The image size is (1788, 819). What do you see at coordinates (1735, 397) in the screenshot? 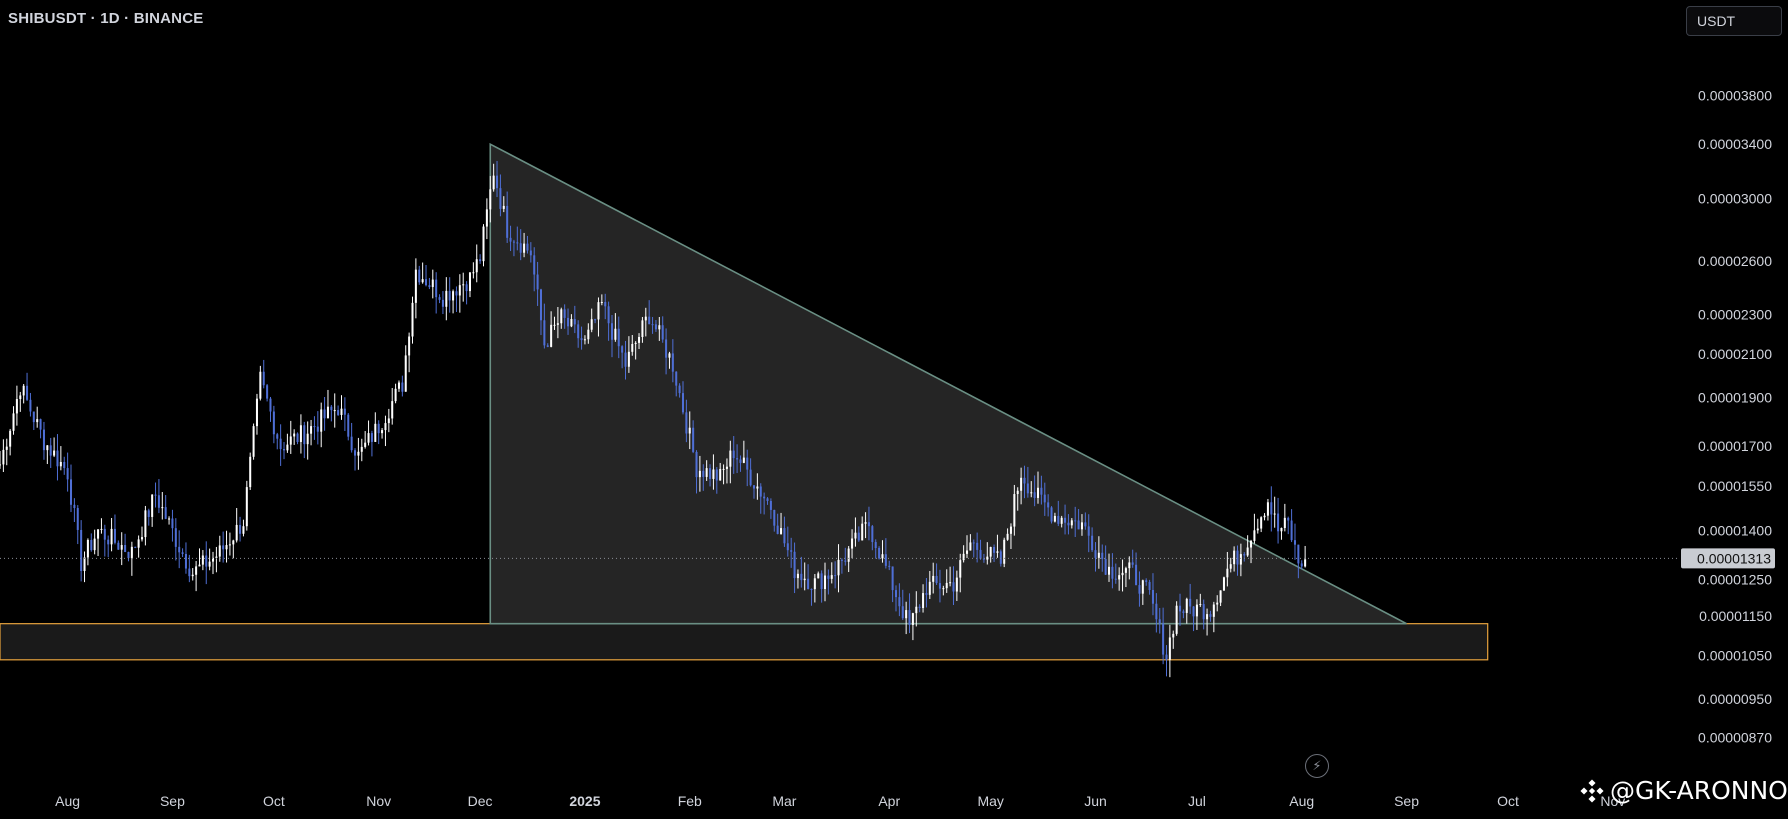
I see `y-tick-label: 0.00001900` at bounding box center [1735, 397].